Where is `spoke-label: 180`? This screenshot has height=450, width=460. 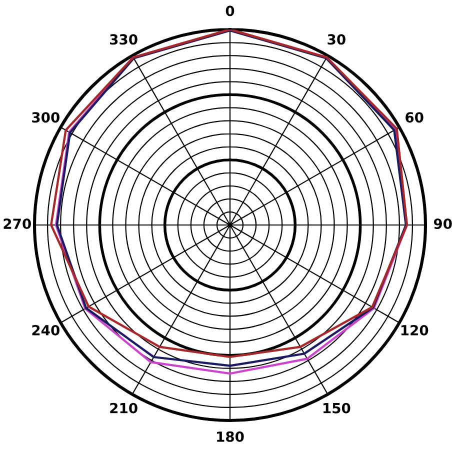
spoke-label: 180 is located at coordinates (230, 436).